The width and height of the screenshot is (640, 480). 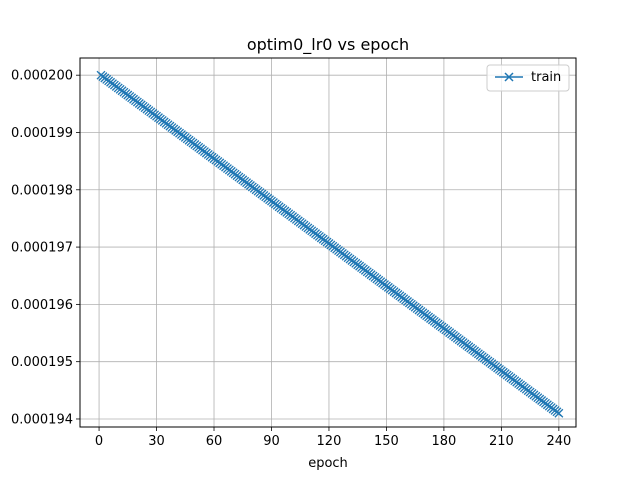 What do you see at coordinates (559, 413) in the screenshot?
I see `data-point` at bounding box center [559, 413].